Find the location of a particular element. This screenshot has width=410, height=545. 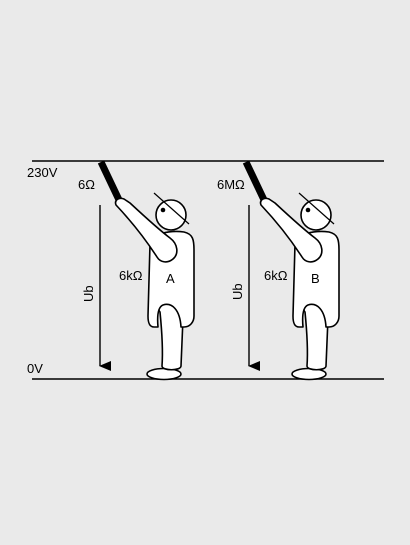

tool-resistance-a: 6Ω is located at coordinates (86, 184).